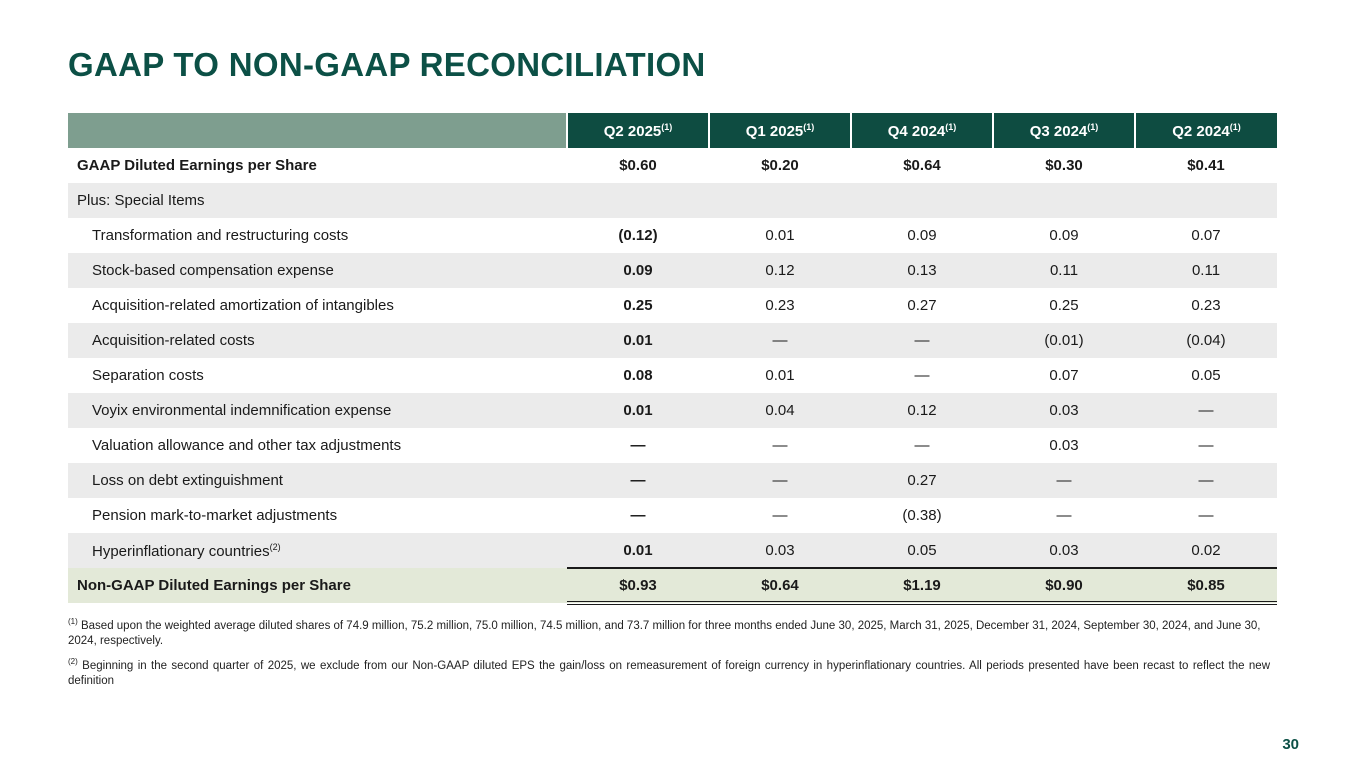  I want to click on row-label: Pension mark-to-market adjustments, so click(317, 515).